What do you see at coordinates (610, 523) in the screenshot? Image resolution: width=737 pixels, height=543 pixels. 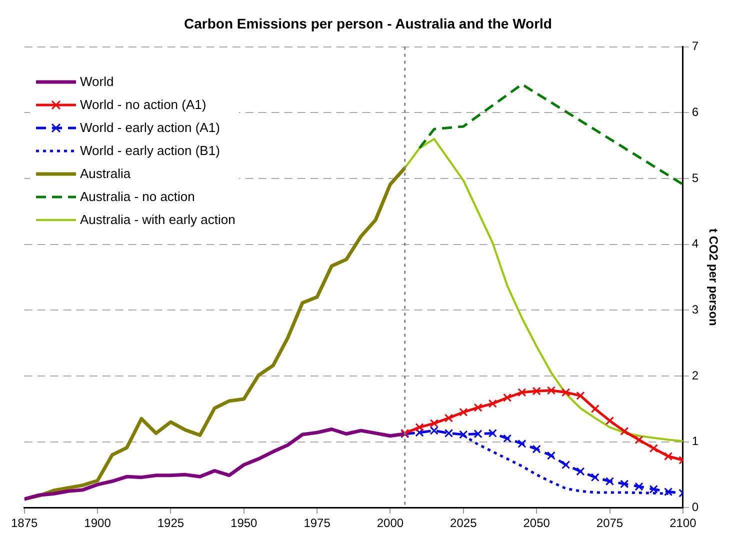 I see `x-tick-label: 2075` at bounding box center [610, 523].